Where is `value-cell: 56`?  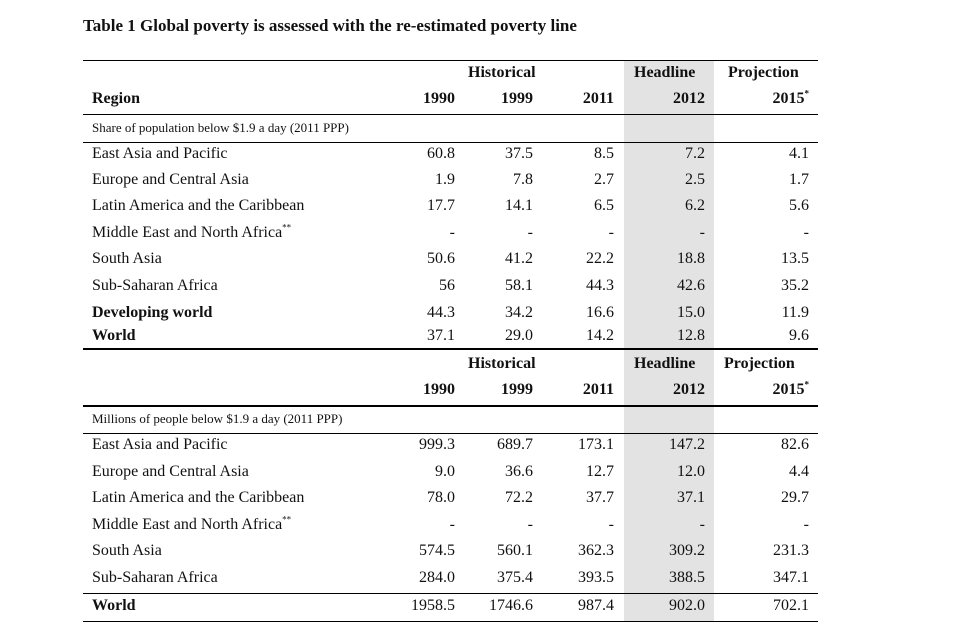 value-cell: 56 is located at coordinates (447, 285).